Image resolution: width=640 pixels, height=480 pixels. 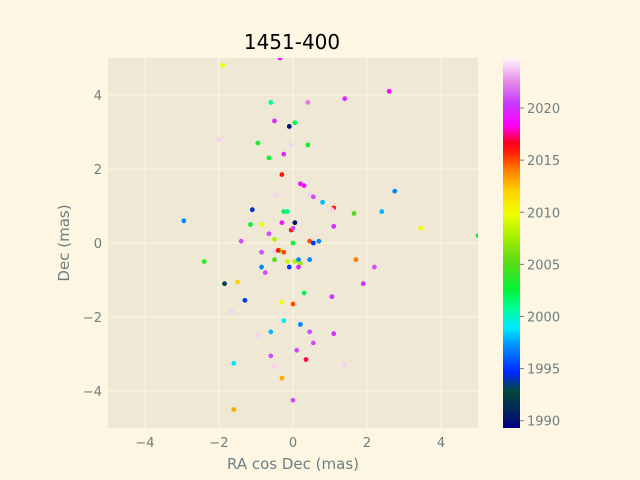 What do you see at coordinates (64, 242) in the screenshot?
I see `y-axis-label: Dec (mas)` at bounding box center [64, 242].